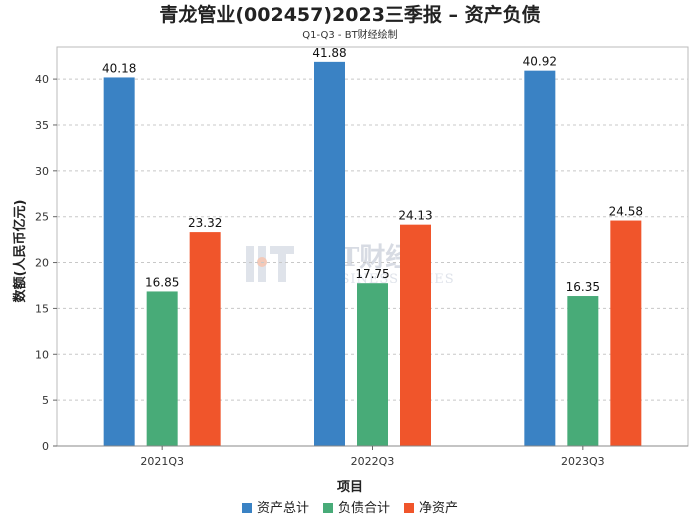 This screenshot has width=700, height=524. Describe the element at coordinates (45, 400) in the screenshot. I see `y-tick-label: 5` at that location.